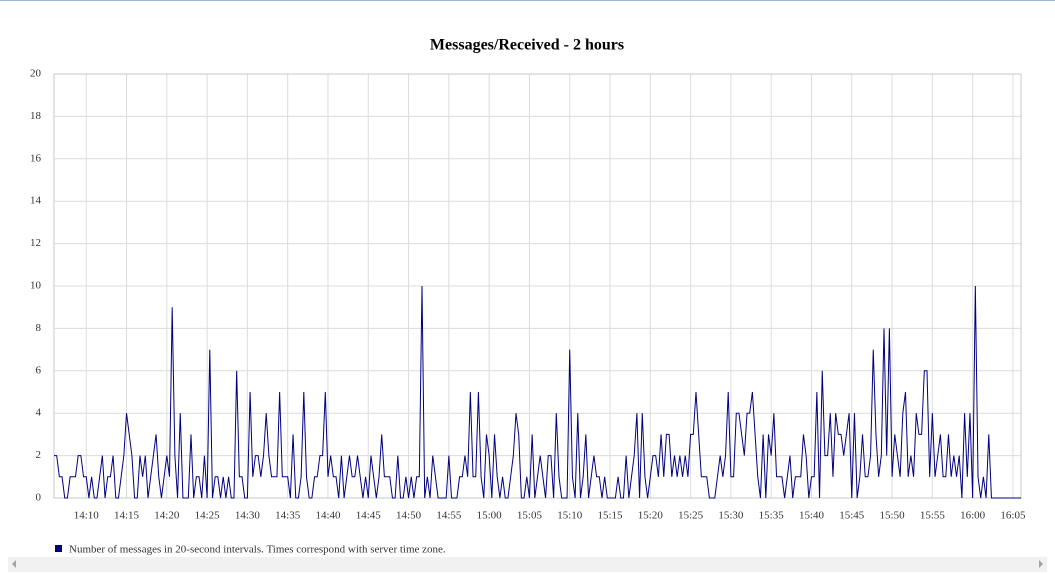  I want to click on x-tick-label: 14:40, so click(328, 516).